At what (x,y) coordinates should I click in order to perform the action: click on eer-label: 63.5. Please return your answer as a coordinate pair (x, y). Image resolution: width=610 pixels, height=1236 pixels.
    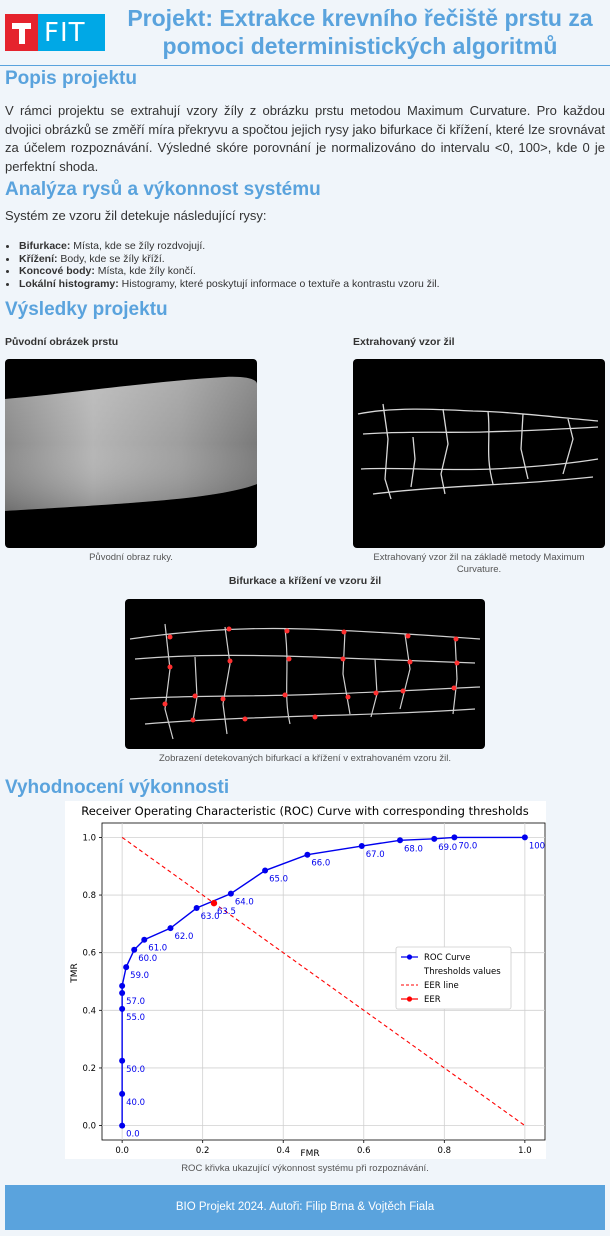
    Looking at the image, I should click on (226, 912).